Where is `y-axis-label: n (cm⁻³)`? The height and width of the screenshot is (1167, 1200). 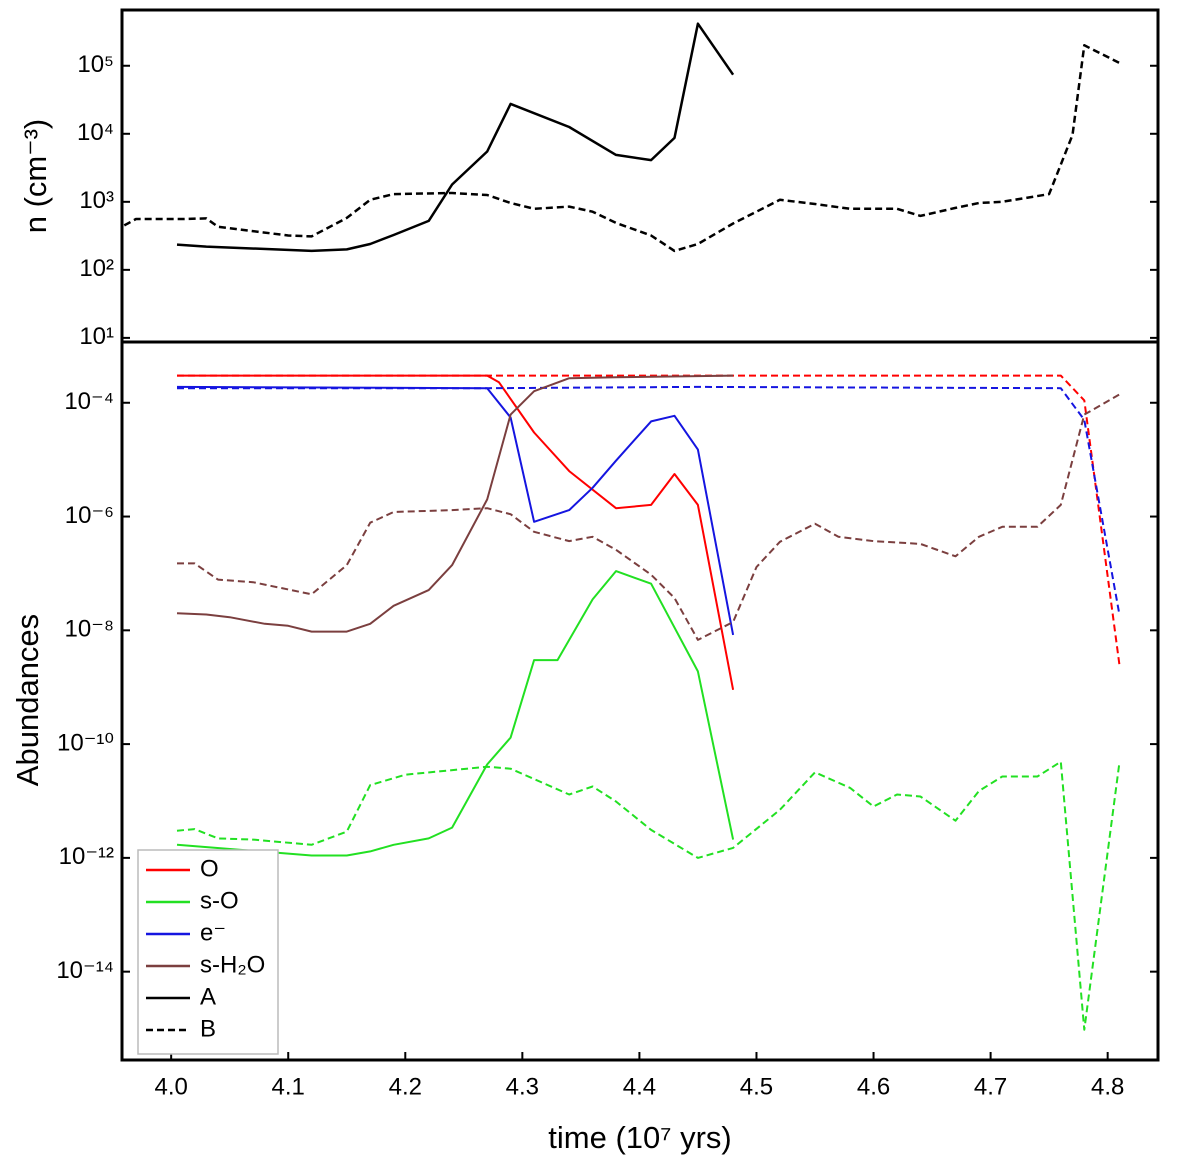
y-axis-label: n (cm⁻³) is located at coordinates (35, 176).